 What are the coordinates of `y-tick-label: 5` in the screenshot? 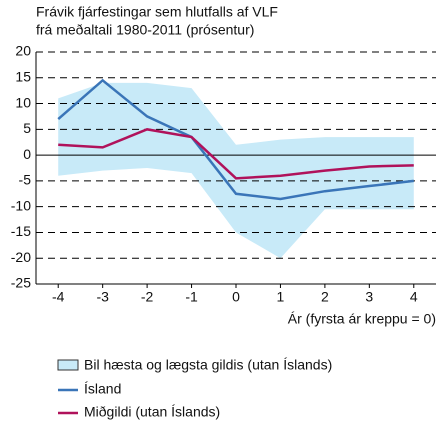 It's located at (27, 128).